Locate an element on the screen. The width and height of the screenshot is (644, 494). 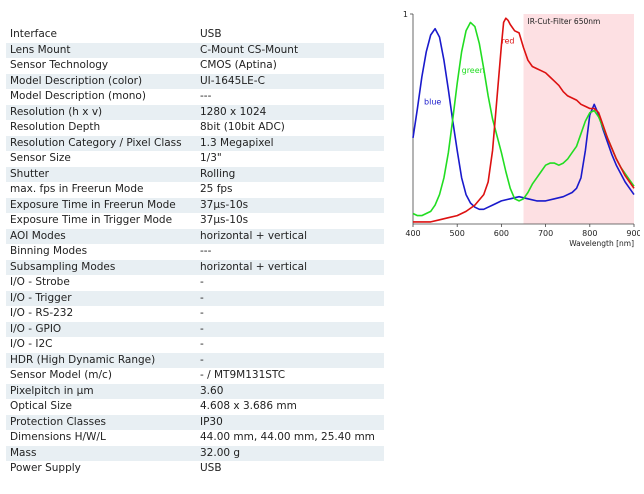
spec-value: C-Mount CS-Mount is located at coordinates (290, 50).